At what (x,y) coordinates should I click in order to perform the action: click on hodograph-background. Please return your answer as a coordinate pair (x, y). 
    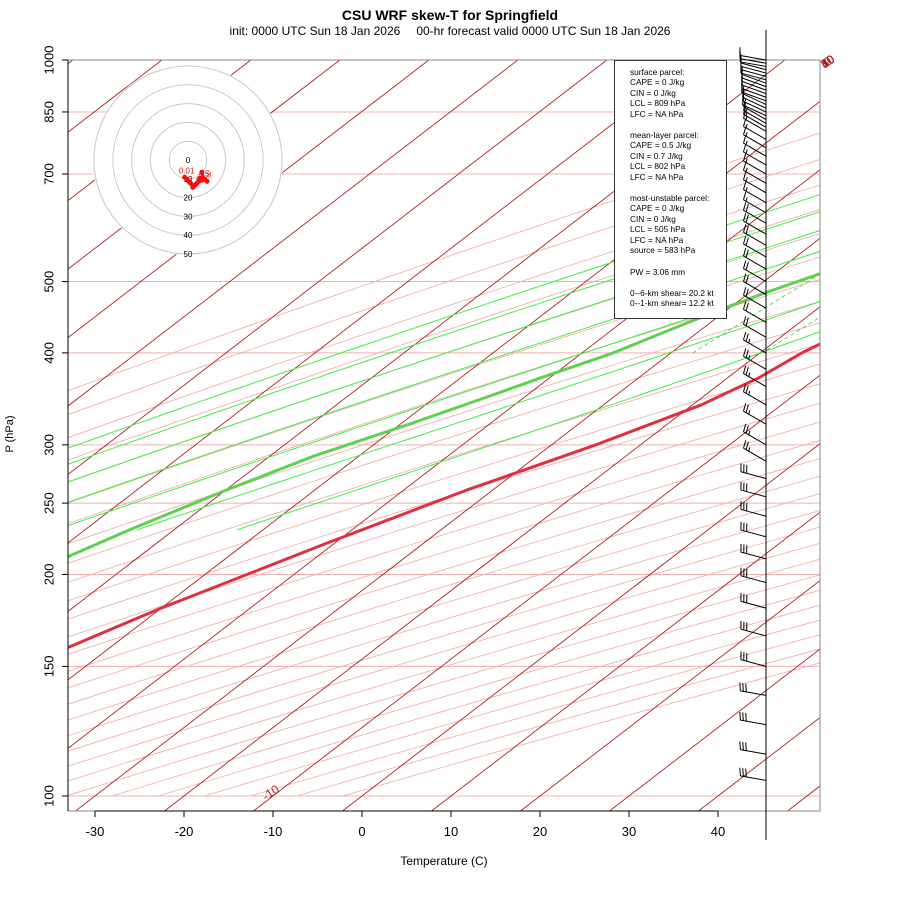
    Looking at the image, I should click on (188, 160).